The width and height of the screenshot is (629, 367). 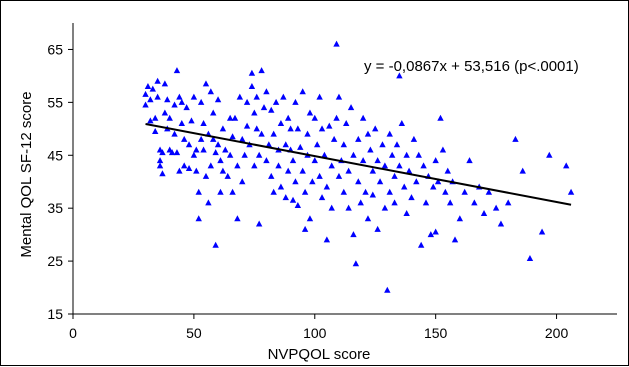 I want to click on y-axis-ticks: 15 25 35 45 55 65, so click(x=60, y=181).